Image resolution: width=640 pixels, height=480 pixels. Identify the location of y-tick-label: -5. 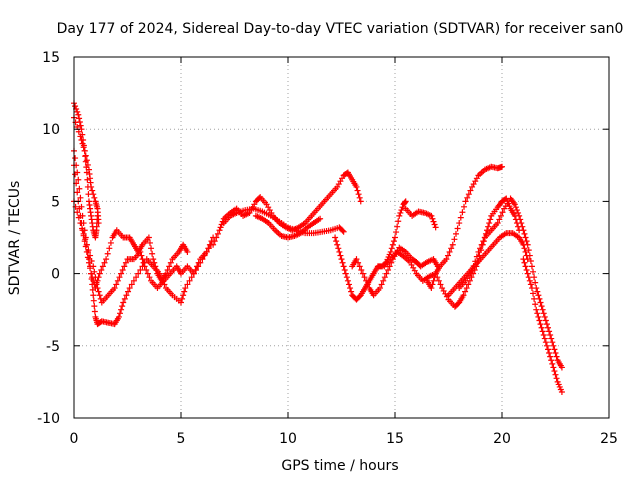
(53, 347).